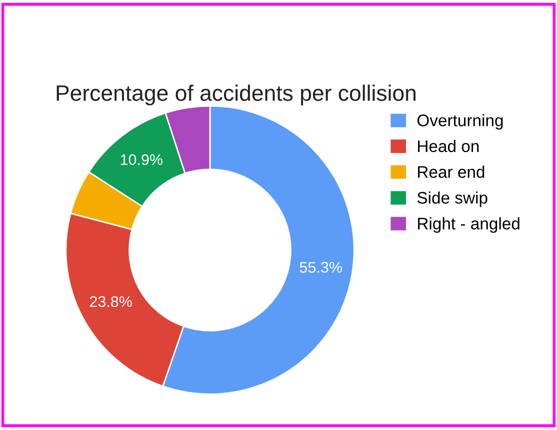 The width and height of the screenshot is (557, 430). What do you see at coordinates (451, 172) in the screenshot?
I see `legend-label: Rear end` at bounding box center [451, 172].